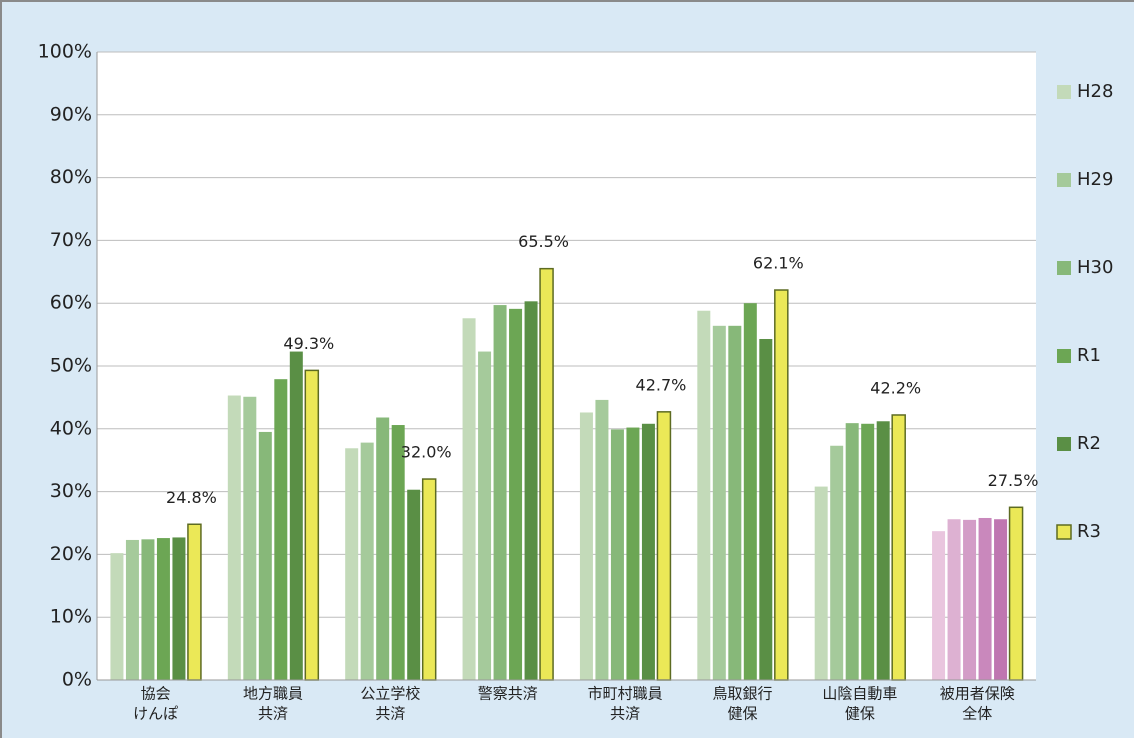 The width and height of the screenshot is (1134, 738). Describe the element at coordinates (859, 694) in the screenshot. I see `x-tick-label: 山陰自動車` at that location.